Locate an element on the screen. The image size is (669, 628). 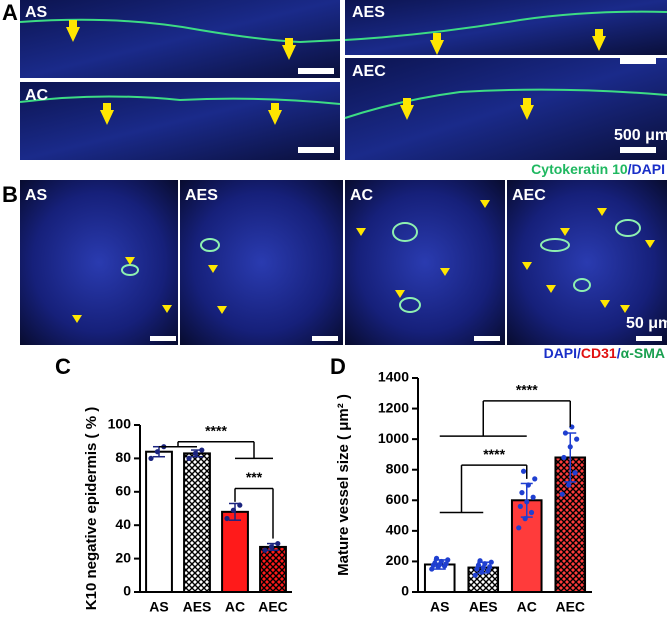
scale-label: 500 μm is located at coordinates (641, 135).